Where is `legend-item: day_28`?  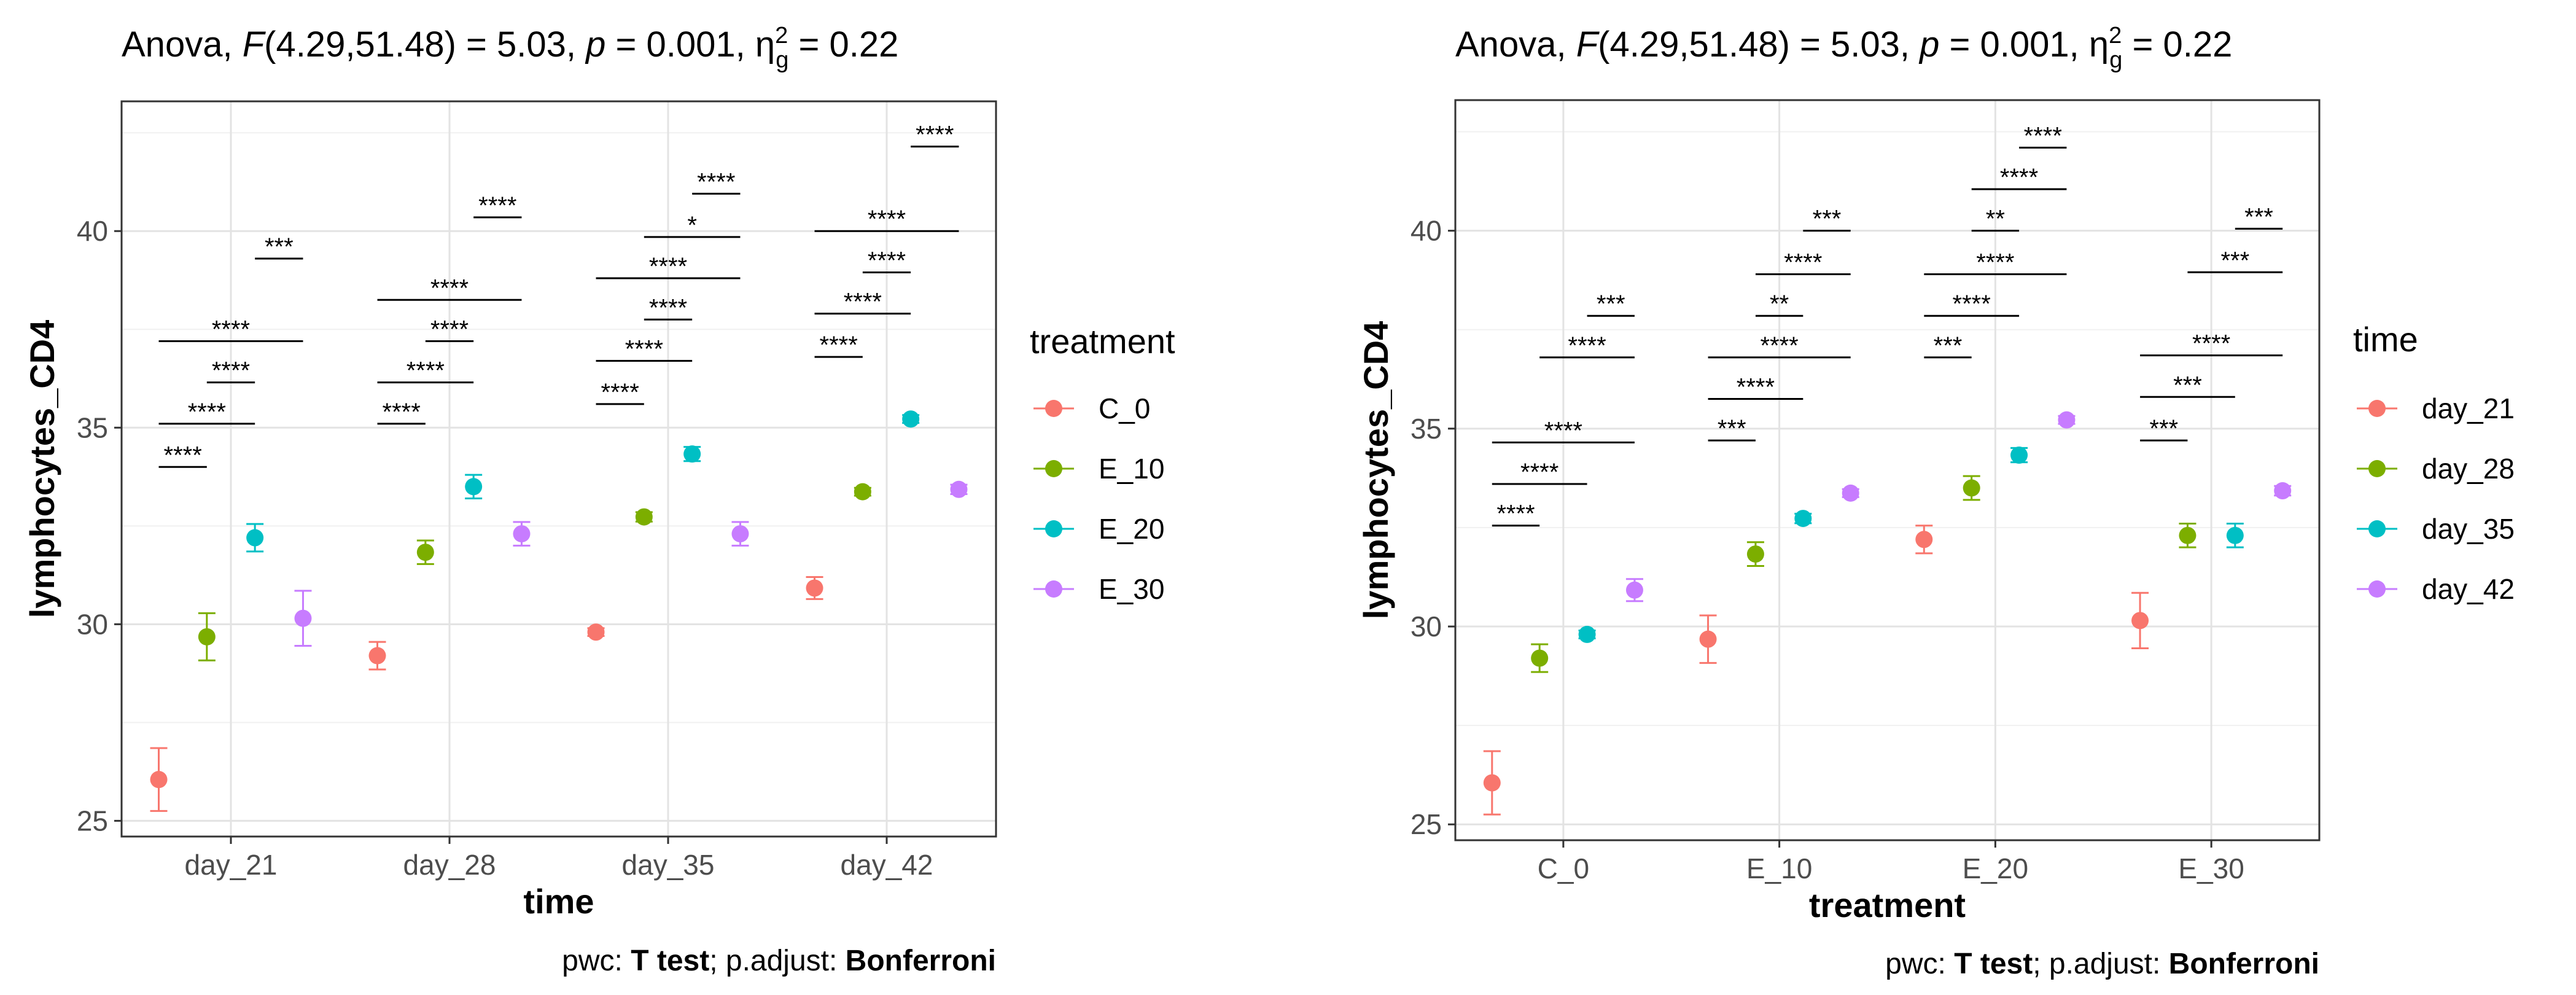 legend-item: day_28 is located at coordinates (2436, 469).